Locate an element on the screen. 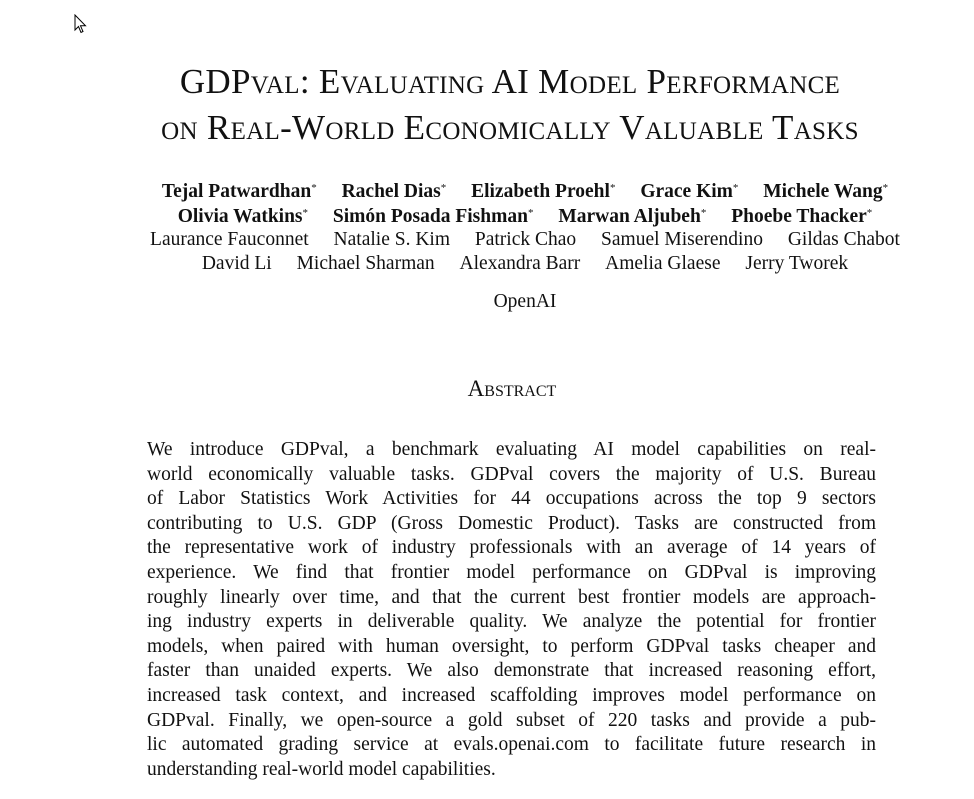  author-name: Marwan Aljubeh* is located at coordinates (632, 216).